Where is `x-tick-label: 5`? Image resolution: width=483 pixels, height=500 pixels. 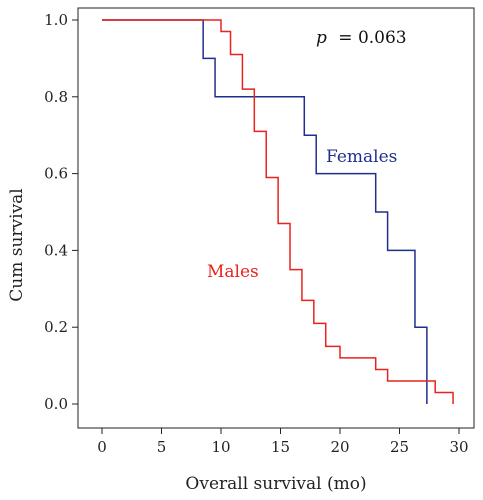
x-tick-label: 5 is located at coordinates (162, 447).